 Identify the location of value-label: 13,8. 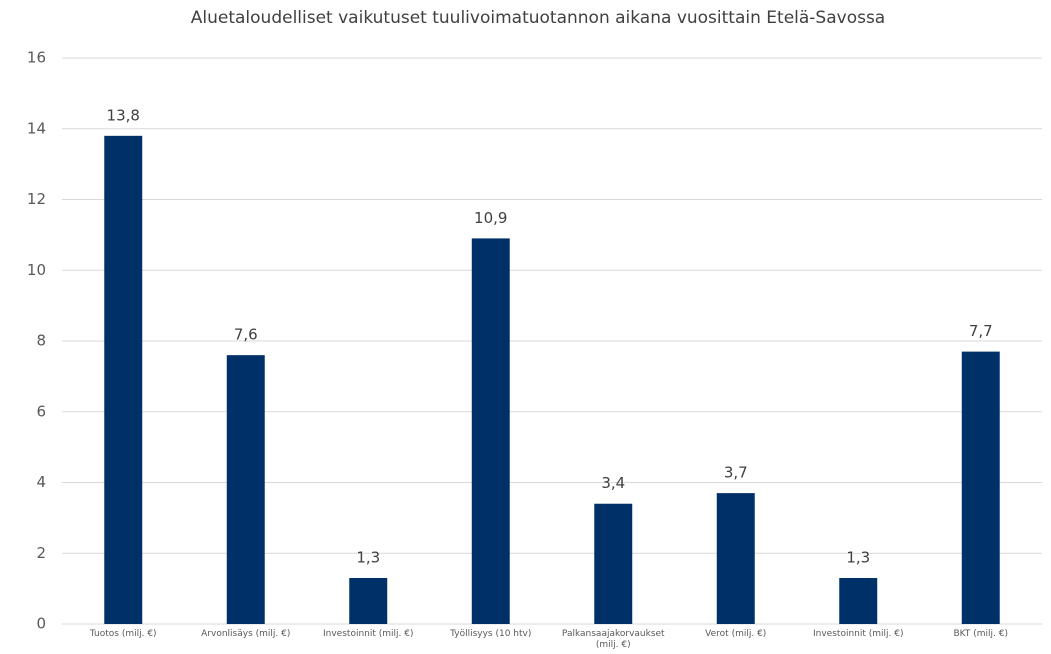
(123, 115).